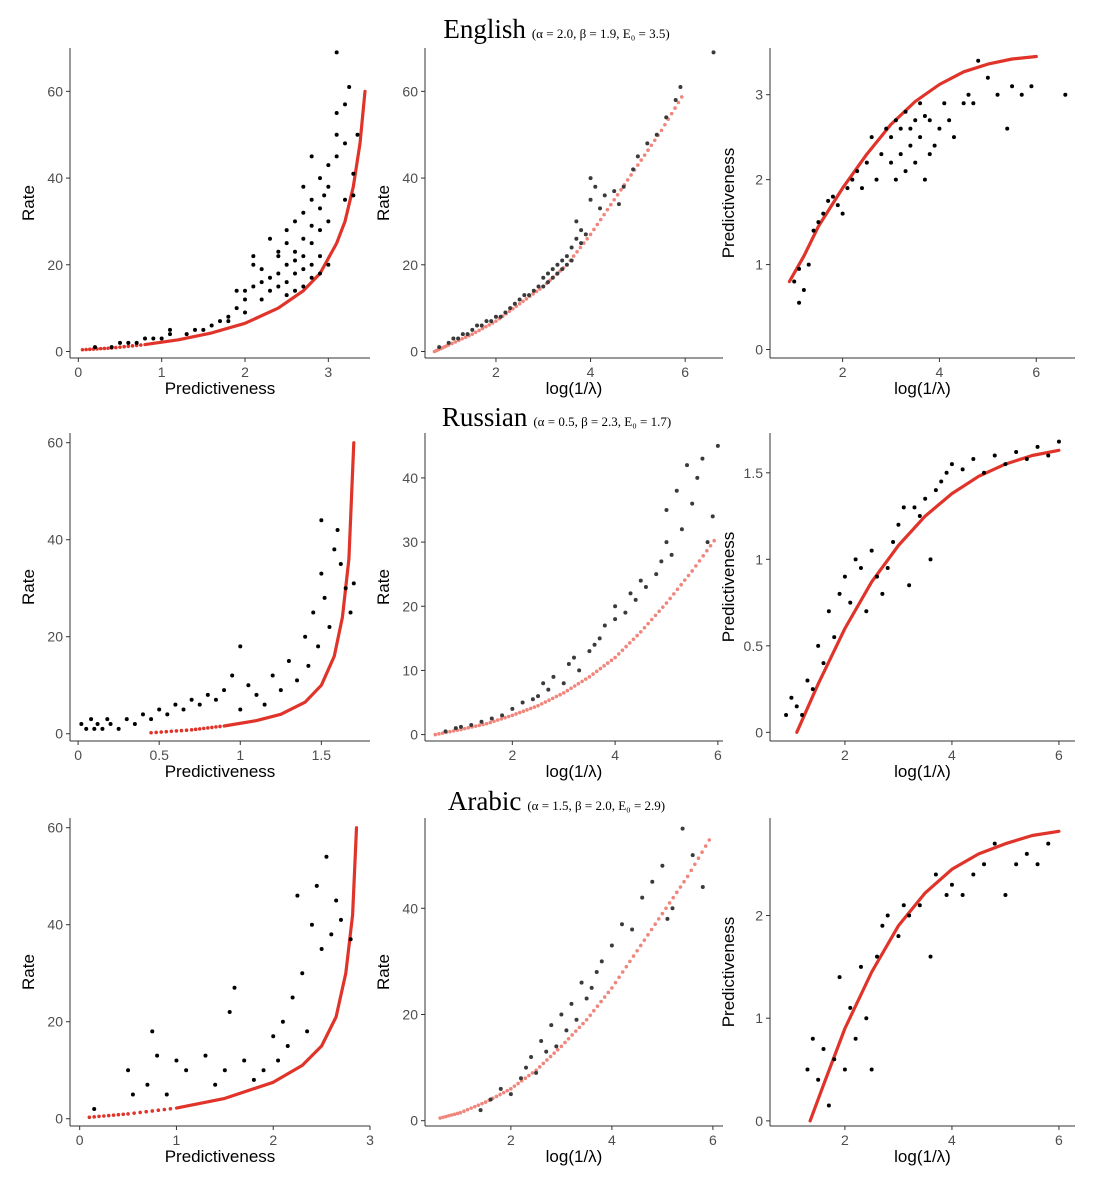 Image resolution: width=1113 pixels, height=1200 pixels. Describe the element at coordinates (602, 421) in the screenshot. I see `model-parameters: (α = 0.5, β = 2.3, E₀ = 1.7)` at that location.